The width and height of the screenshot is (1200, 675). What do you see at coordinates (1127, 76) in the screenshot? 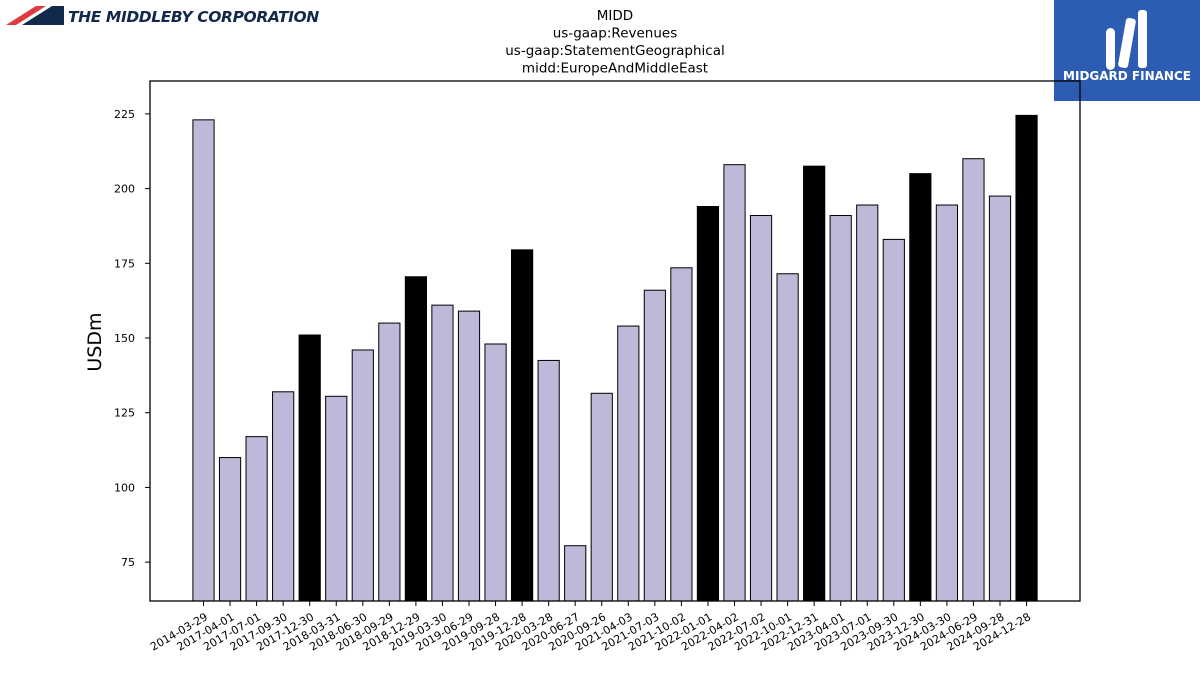
I see `brand-logo-text: MIDGARD FINANCE` at bounding box center [1127, 76].